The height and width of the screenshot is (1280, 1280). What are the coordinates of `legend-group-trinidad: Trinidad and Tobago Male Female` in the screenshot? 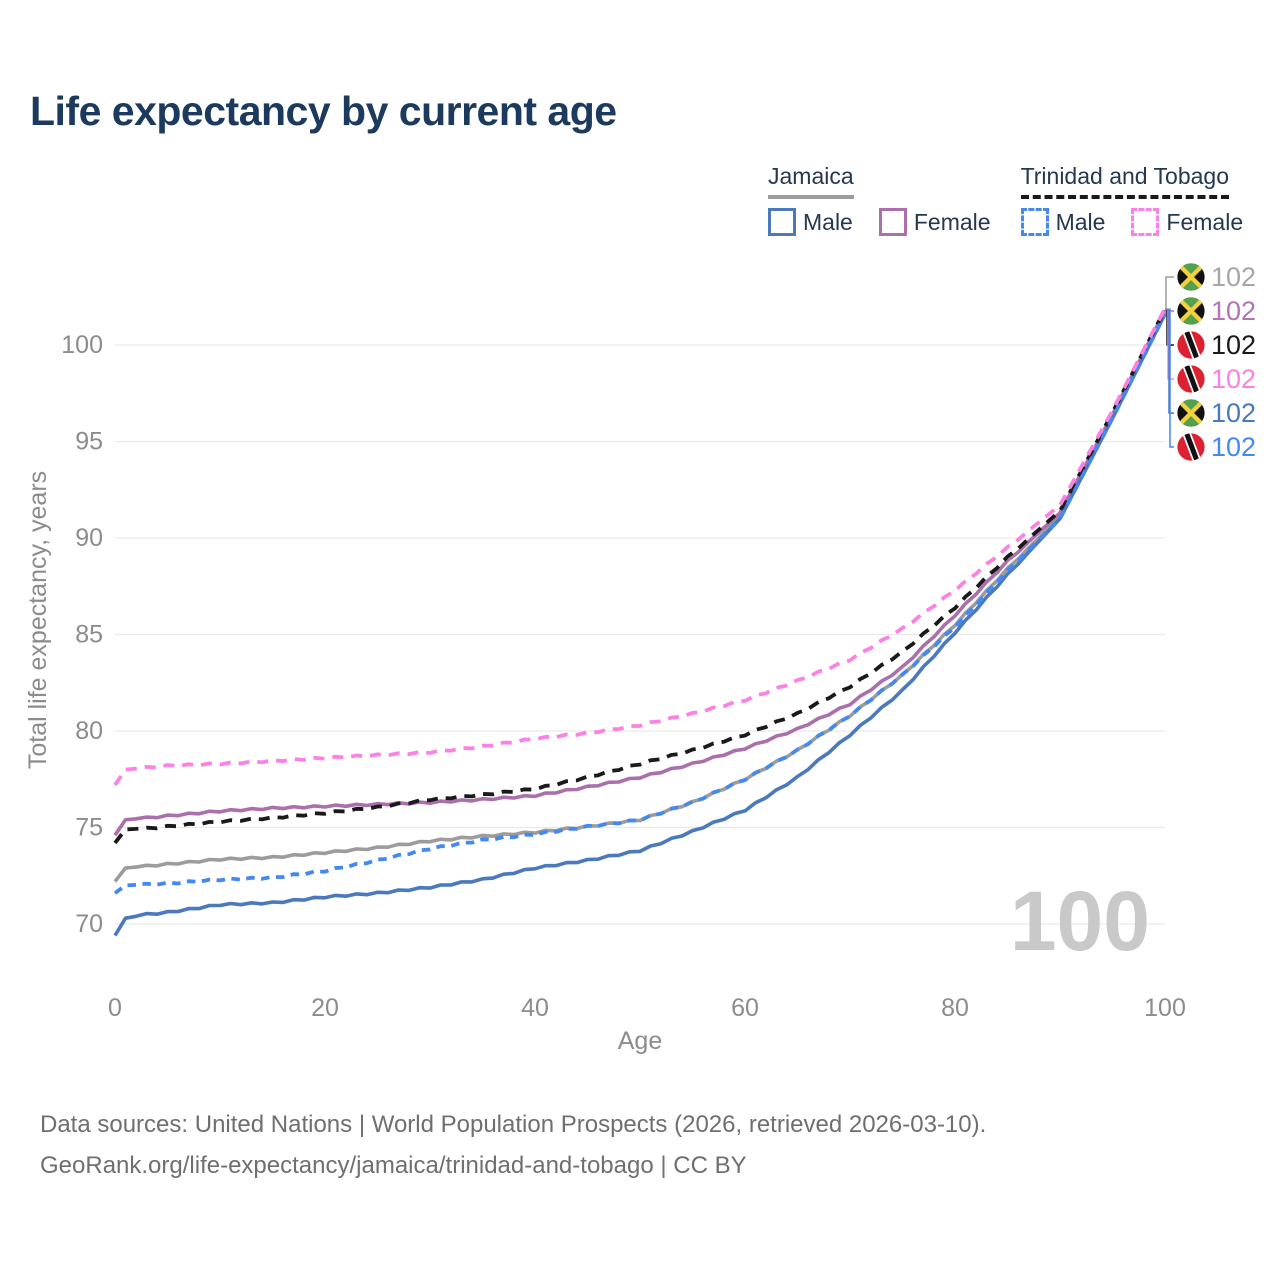 It's located at (1131, 199).